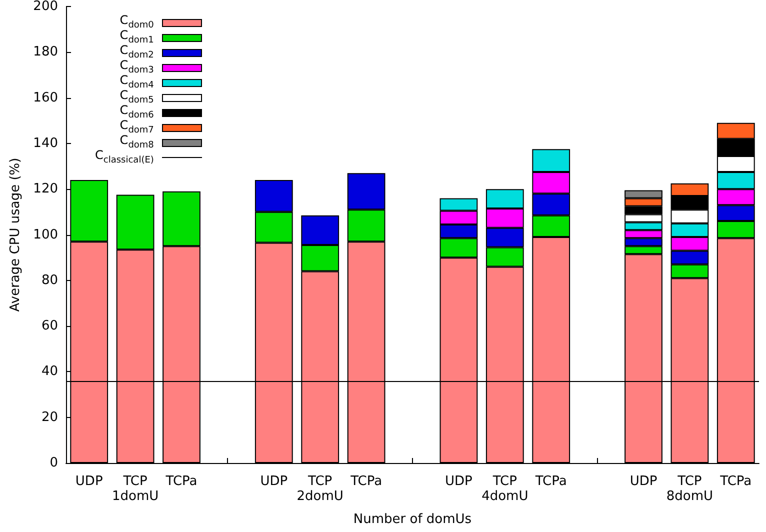 Image resolution: width=766 pixels, height=532 pixels. Describe the element at coordinates (45, 7) in the screenshot. I see `y-tick-label: 200` at that location.